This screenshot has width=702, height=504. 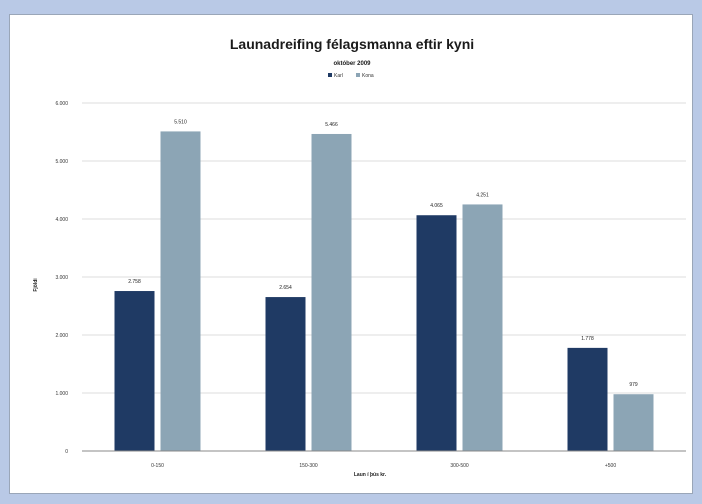 I want to click on legend: Karl Kona, so click(x=351, y=76).